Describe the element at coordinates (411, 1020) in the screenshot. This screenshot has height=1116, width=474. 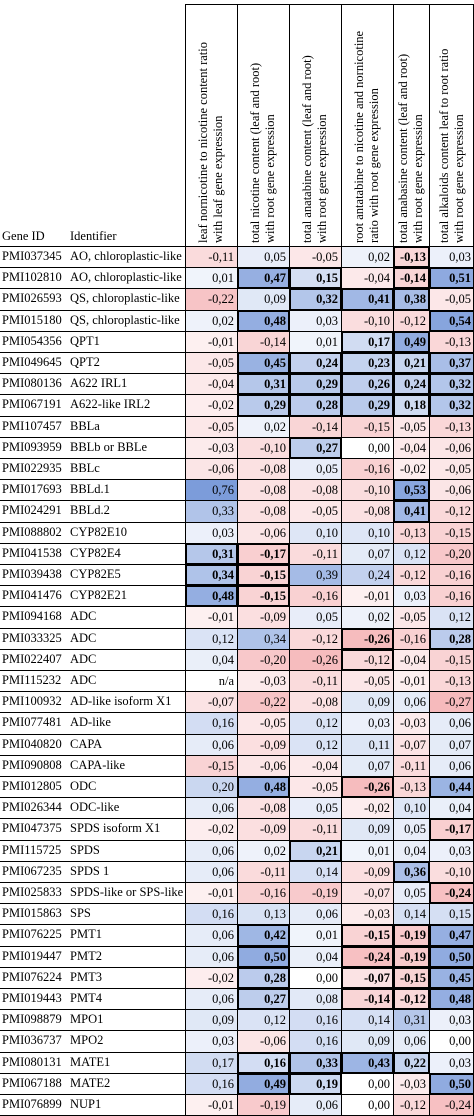
I see `value-cell: 0,31` at that location.